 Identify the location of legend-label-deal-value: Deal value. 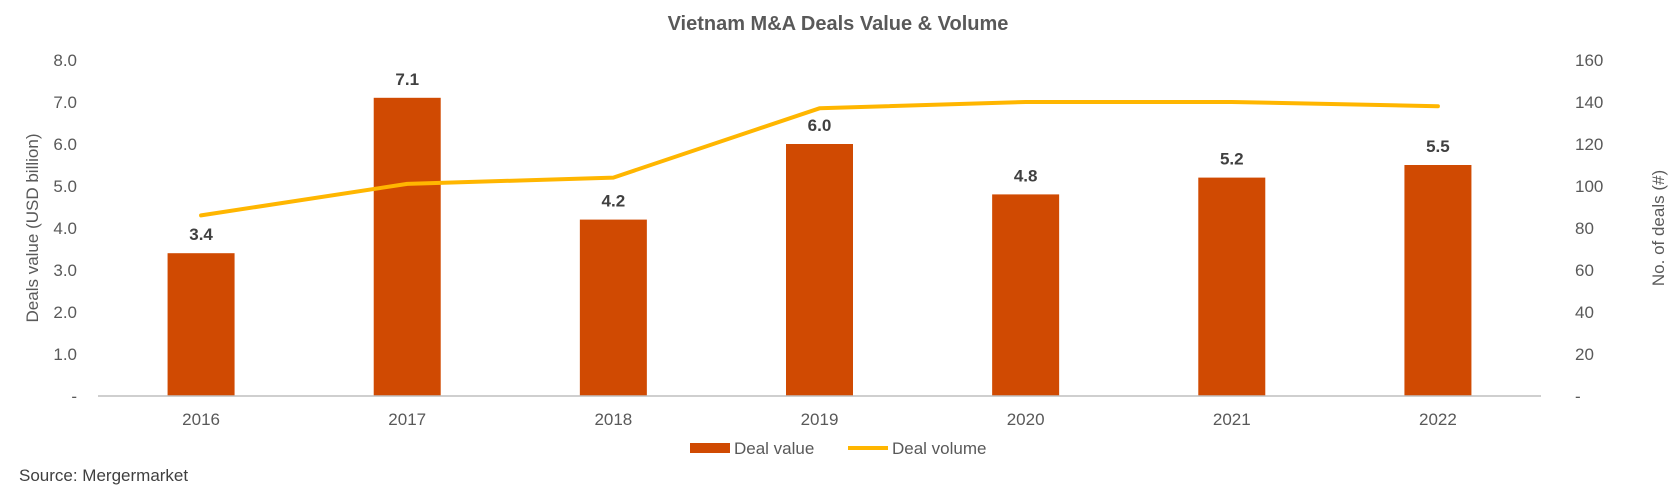
(774, 448).